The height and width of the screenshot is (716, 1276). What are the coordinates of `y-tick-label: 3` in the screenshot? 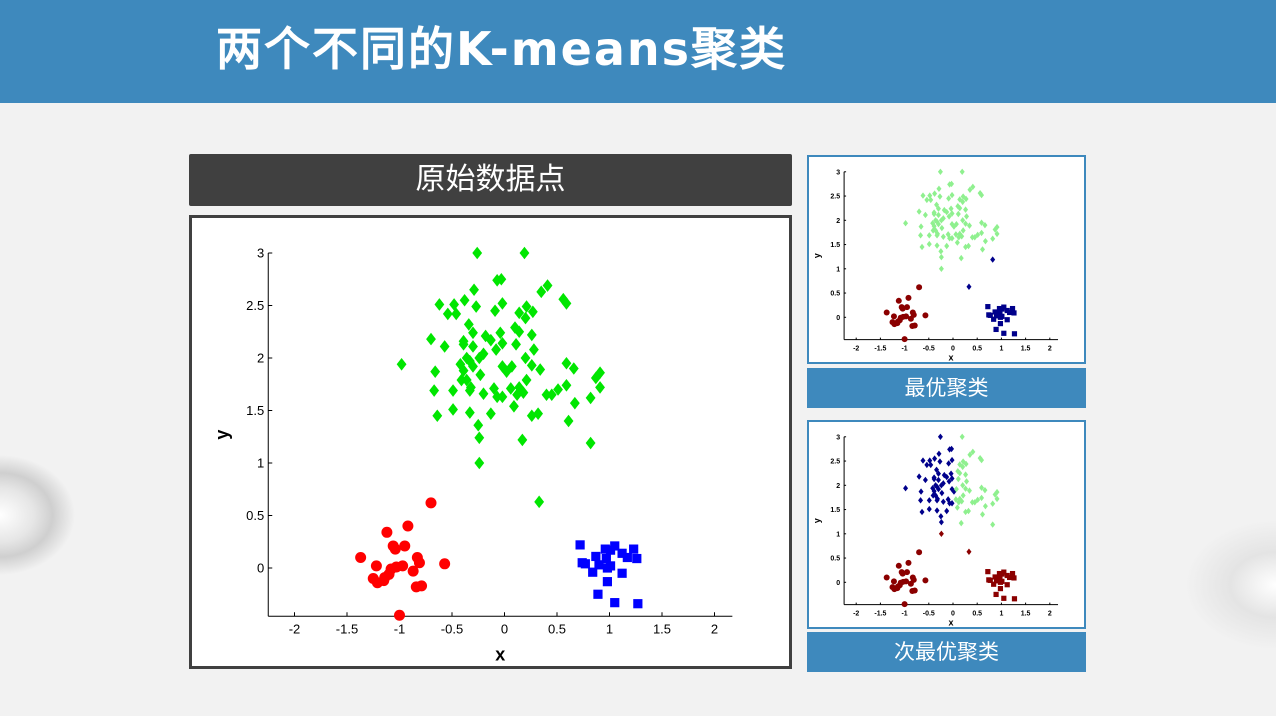 It's located at (838, 437).